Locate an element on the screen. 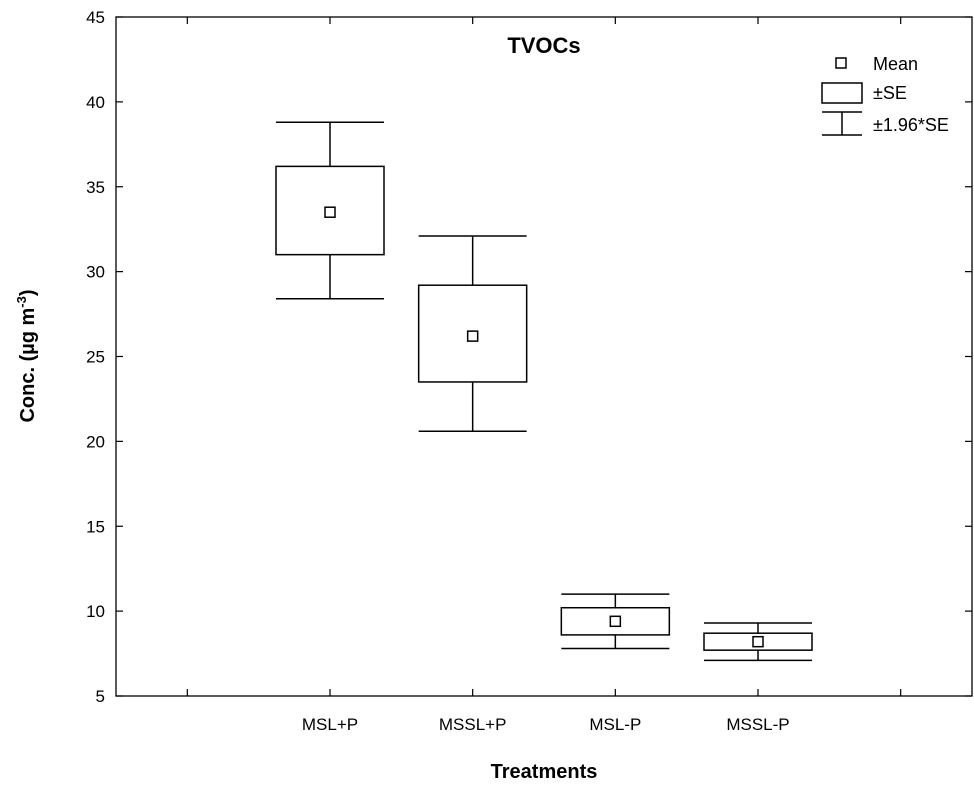 This screenshot has width=974, height=787. y-axis-title: Conc. (µg m-3) is located at coordinates (26, 355).